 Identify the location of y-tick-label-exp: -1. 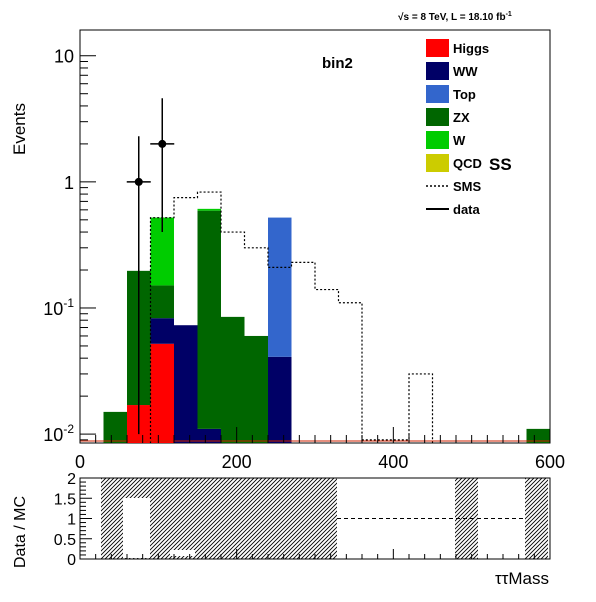
(68, 303).